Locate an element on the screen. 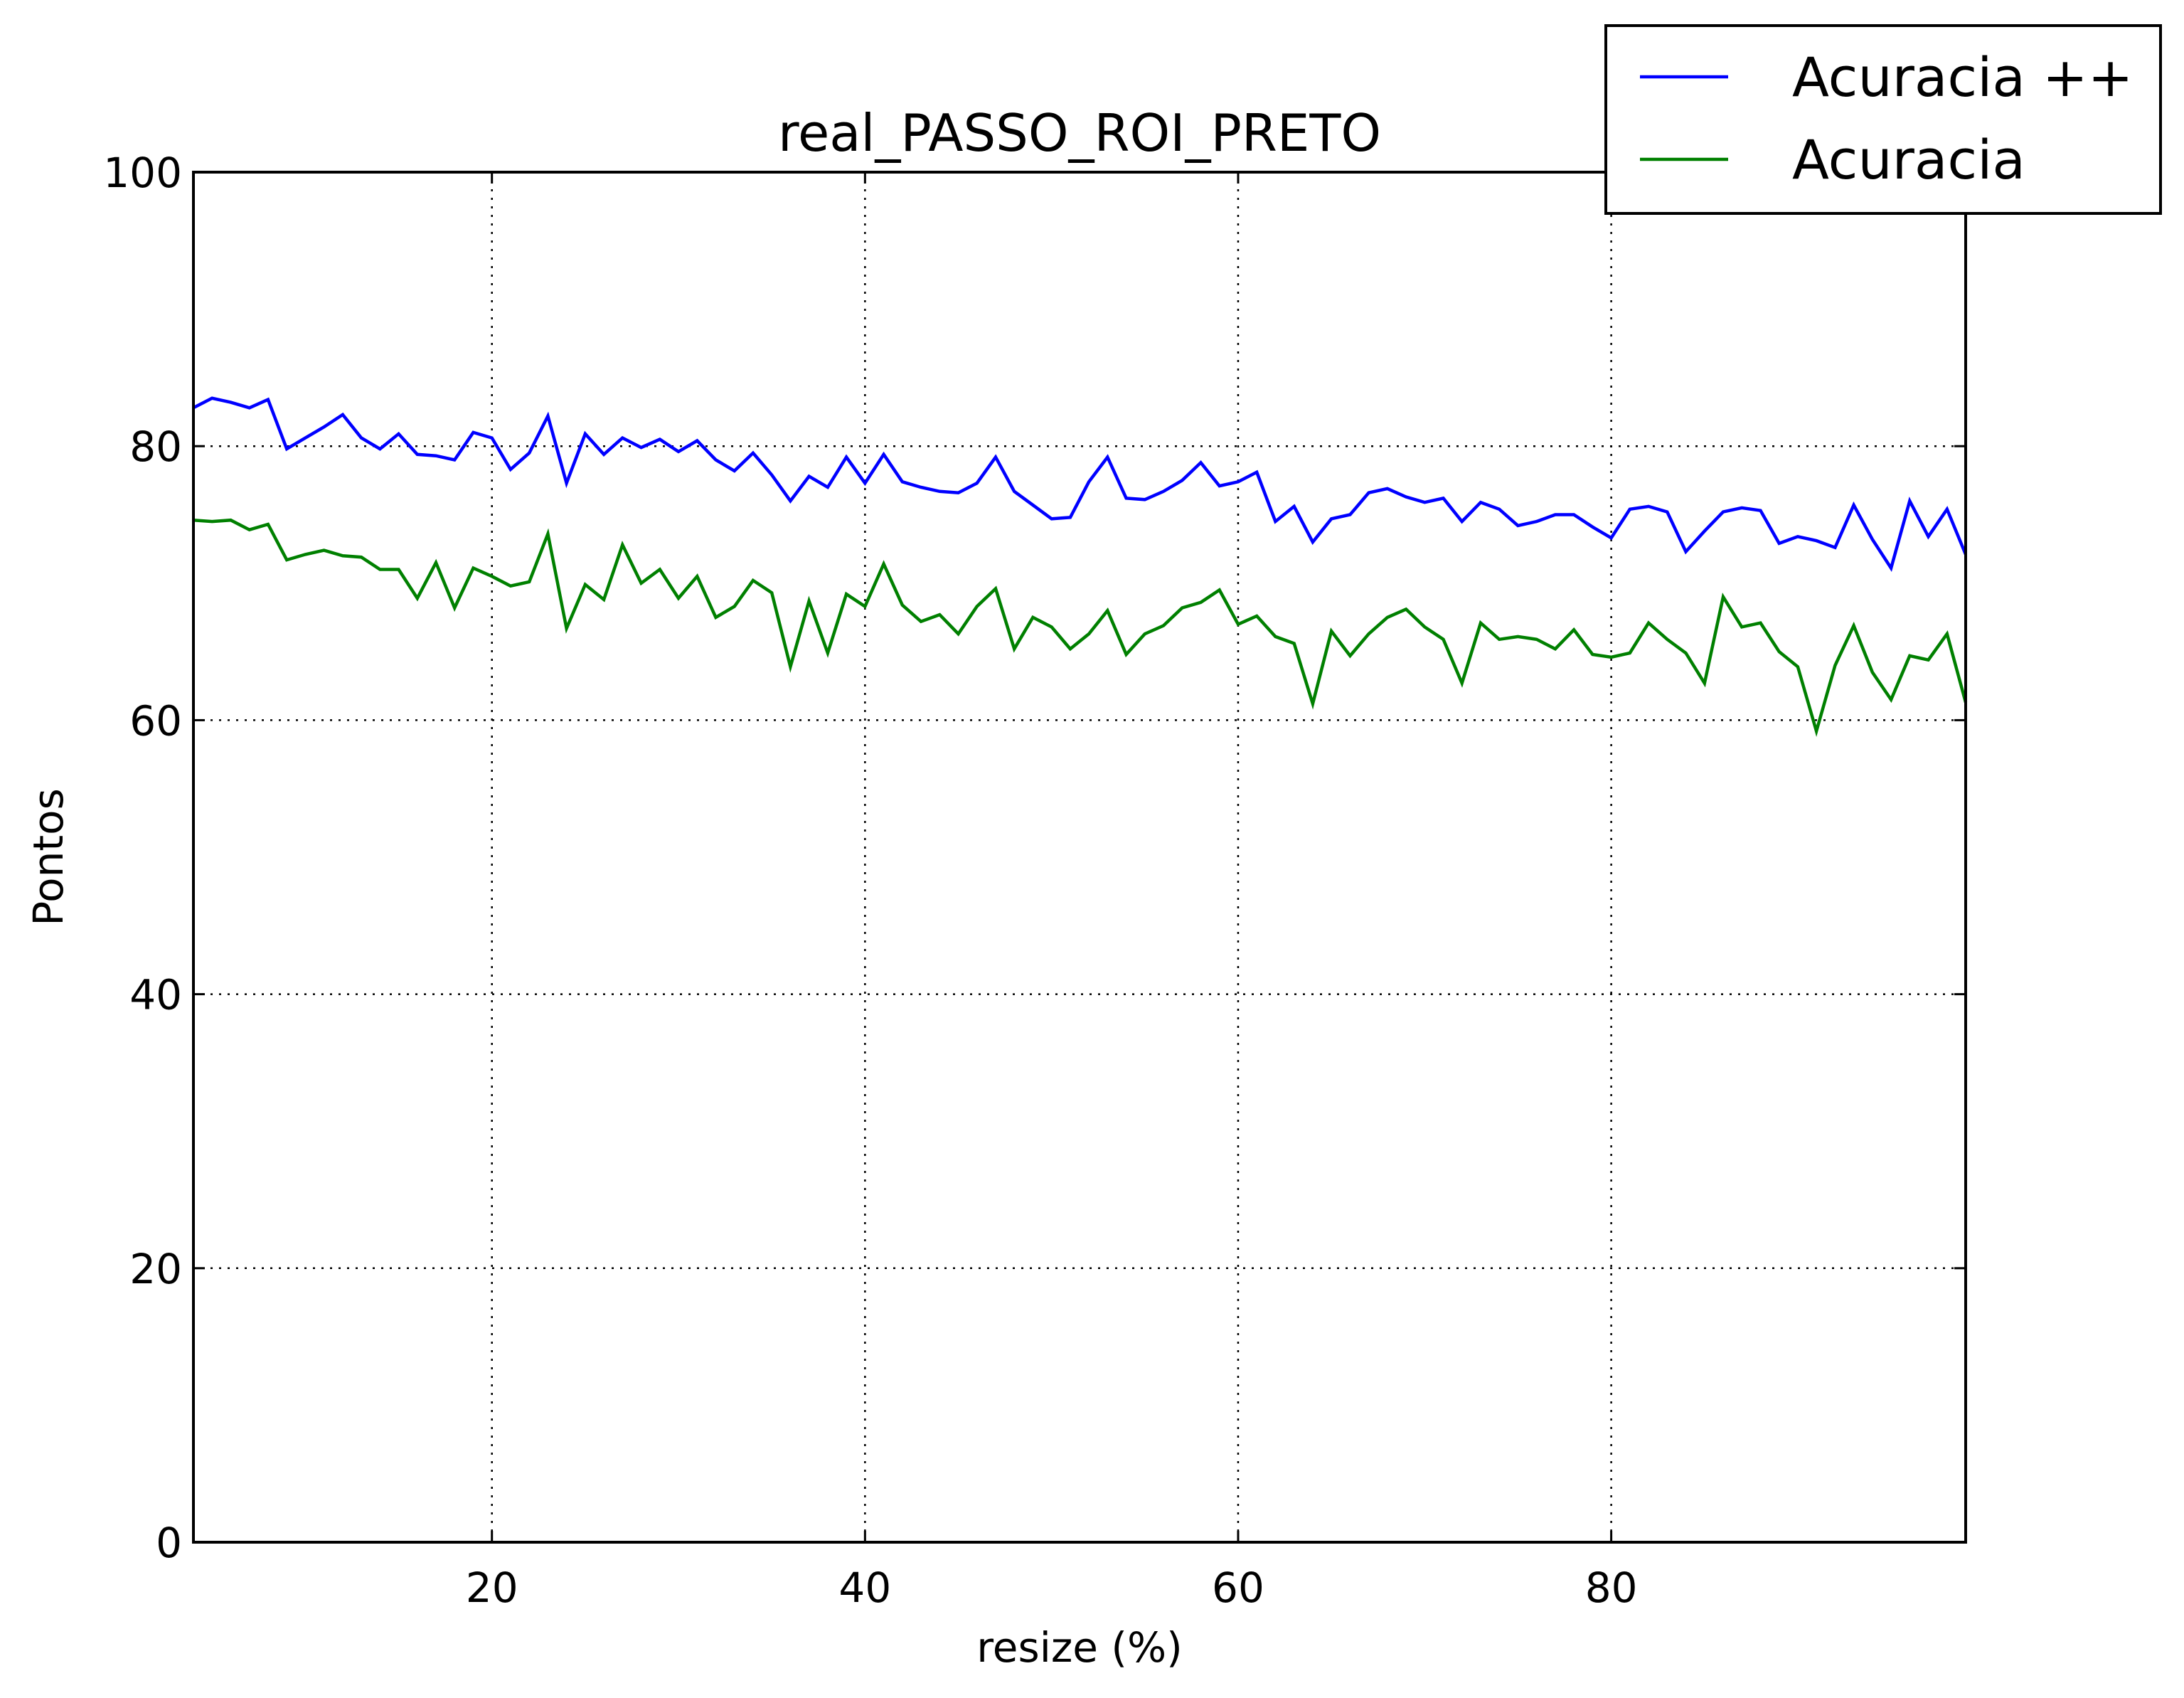 Image resolution: width=2184 pixels, height=1698 pixels. x-tick-label: 60 is located at coordinates (1238, 1588).